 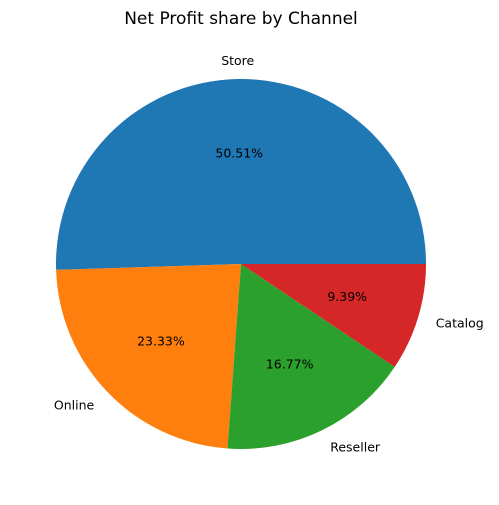 What do you see at coordinates (333, 315) in the screenshot?
I see `pie-slice-catalog` at bounding box center [333, 315].